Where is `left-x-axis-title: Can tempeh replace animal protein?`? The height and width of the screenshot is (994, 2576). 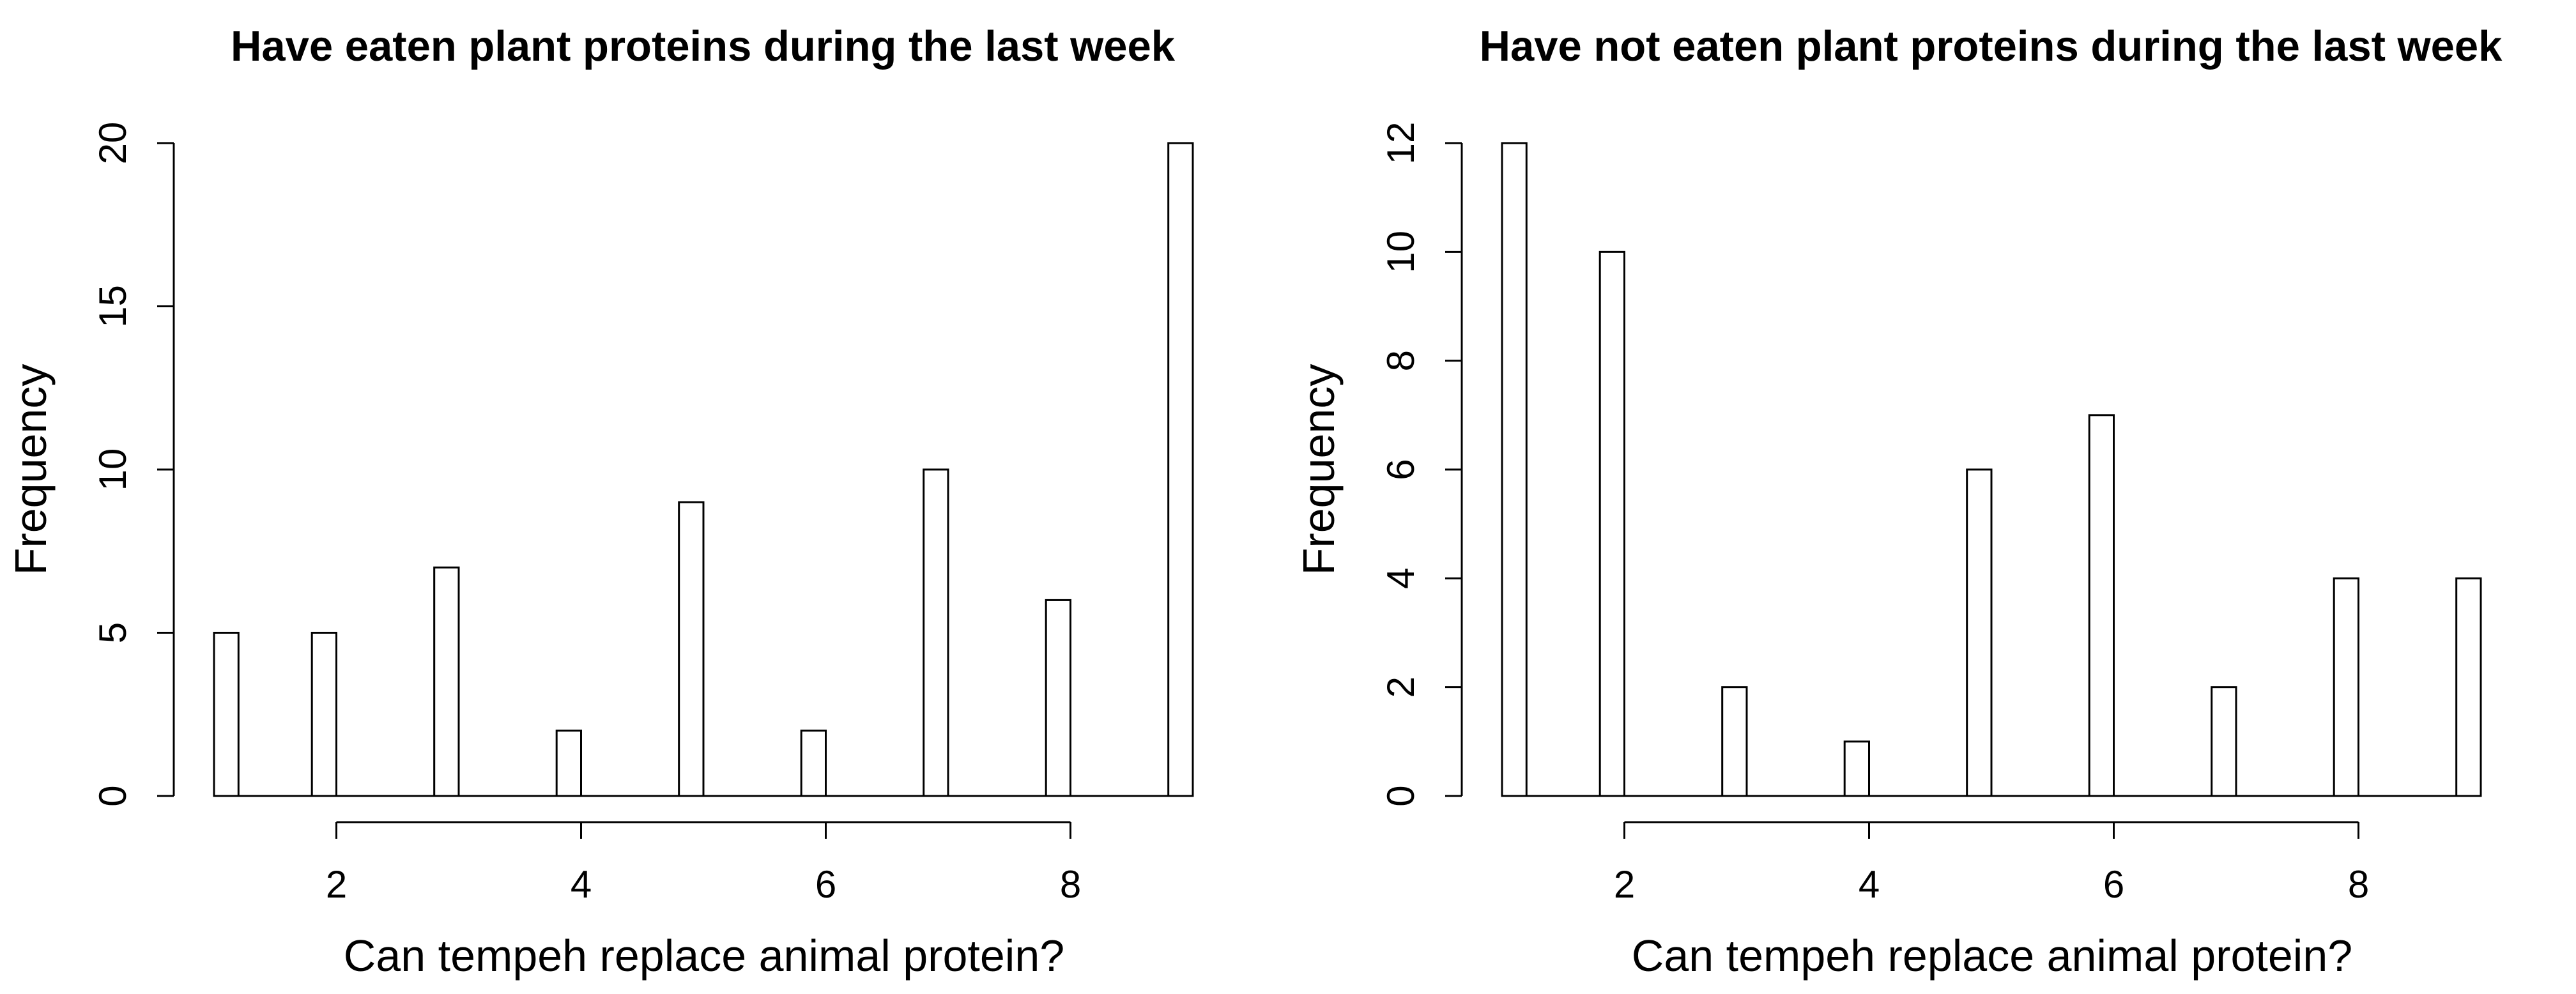
left-x-axis-title: Can tempeh replace animal protein? is located at coordinates (704, 956).